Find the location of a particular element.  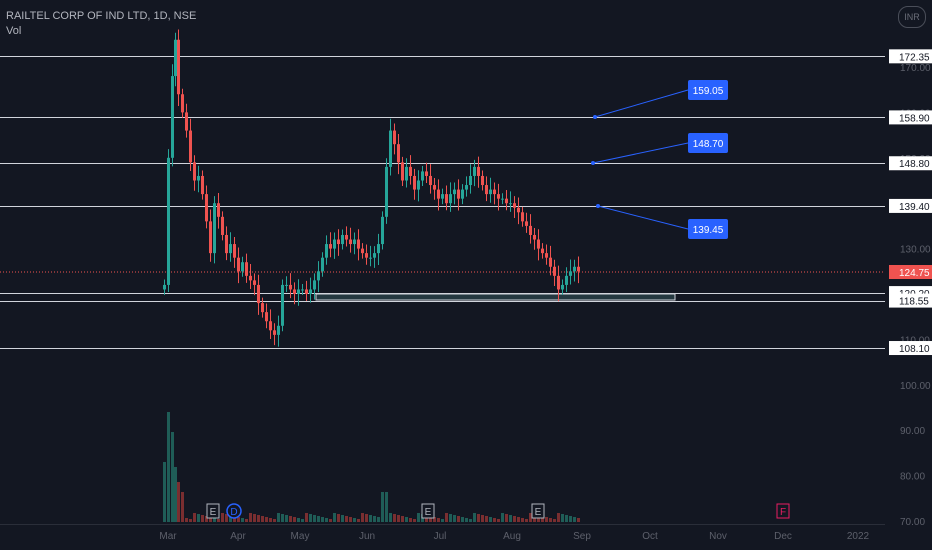

level-price-label: 148.80 is located at coordinates (914, 164).